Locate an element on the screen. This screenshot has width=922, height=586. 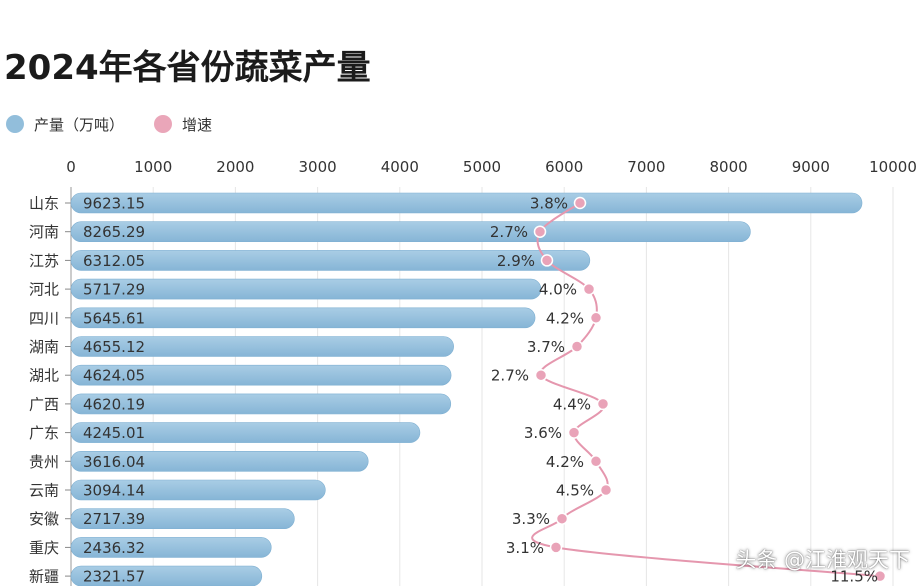
watermark: 头条 @江淮观天下 is located at coordinates (822, 560).